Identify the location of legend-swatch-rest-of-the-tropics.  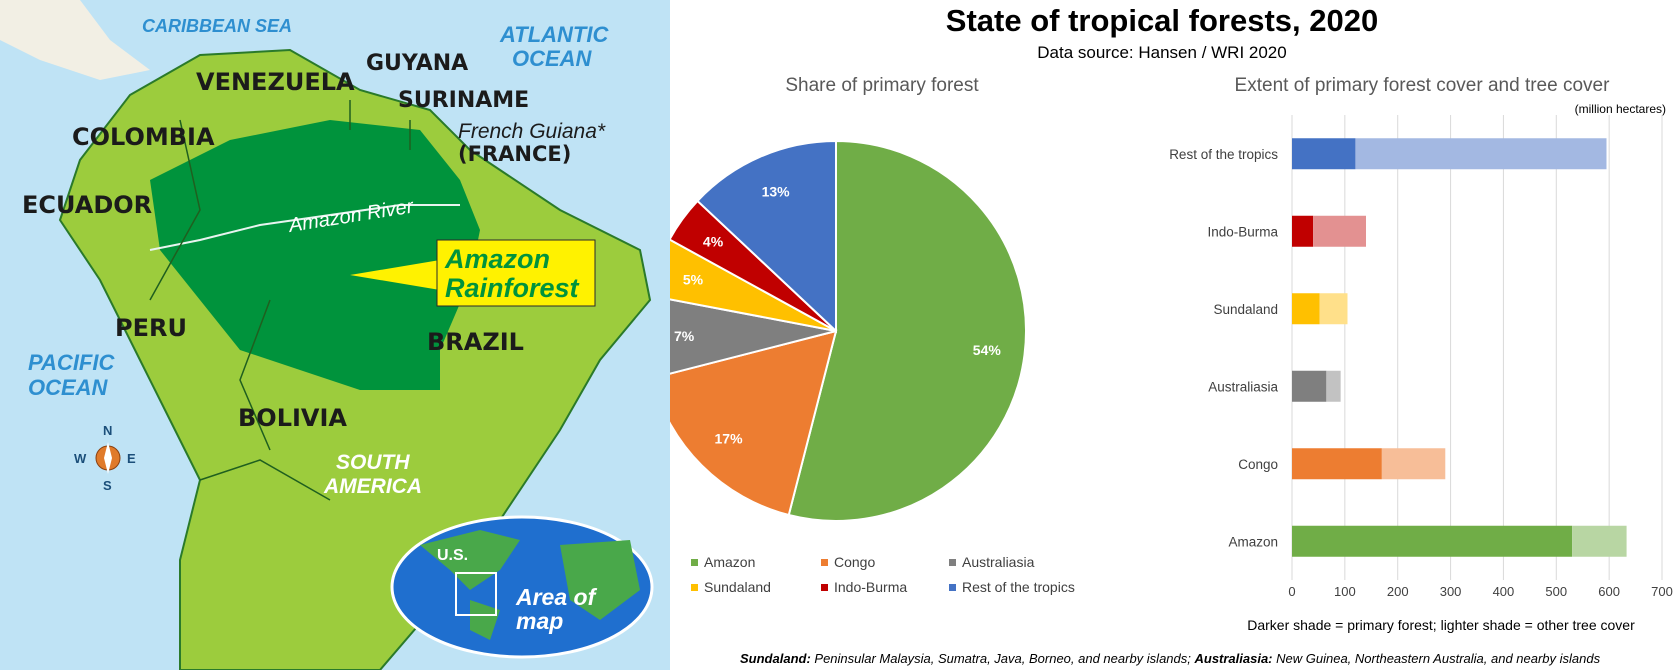
(952, 587).